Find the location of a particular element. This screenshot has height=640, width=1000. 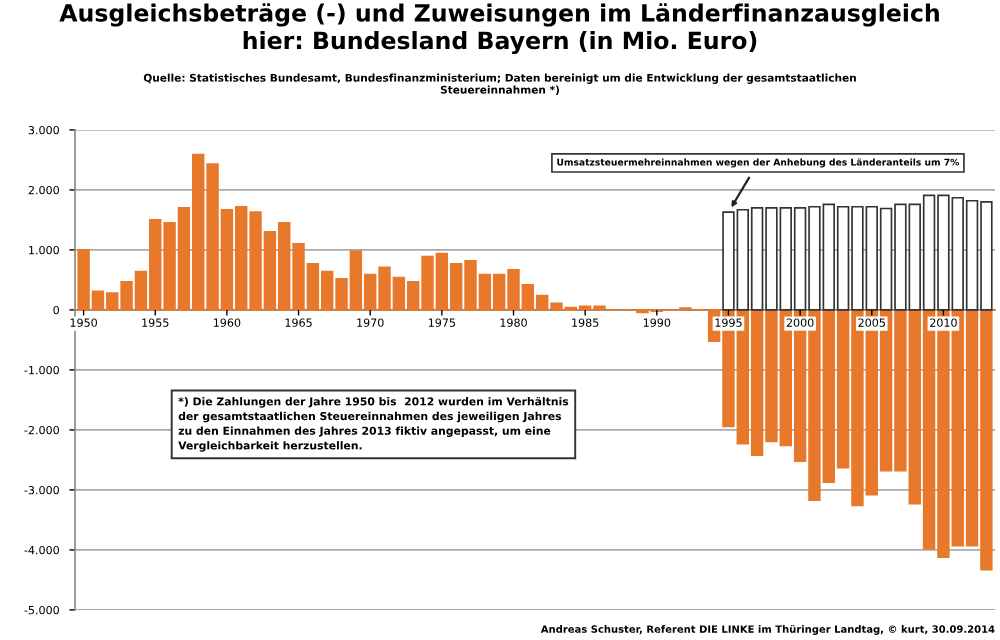

chart-title: Ausgleichsbeträge (-) und Zuweisungen im Länderfinanzausgleich hier: Bundesland Bayern (in Mio. Euro) is located at coordinates (499, 29).